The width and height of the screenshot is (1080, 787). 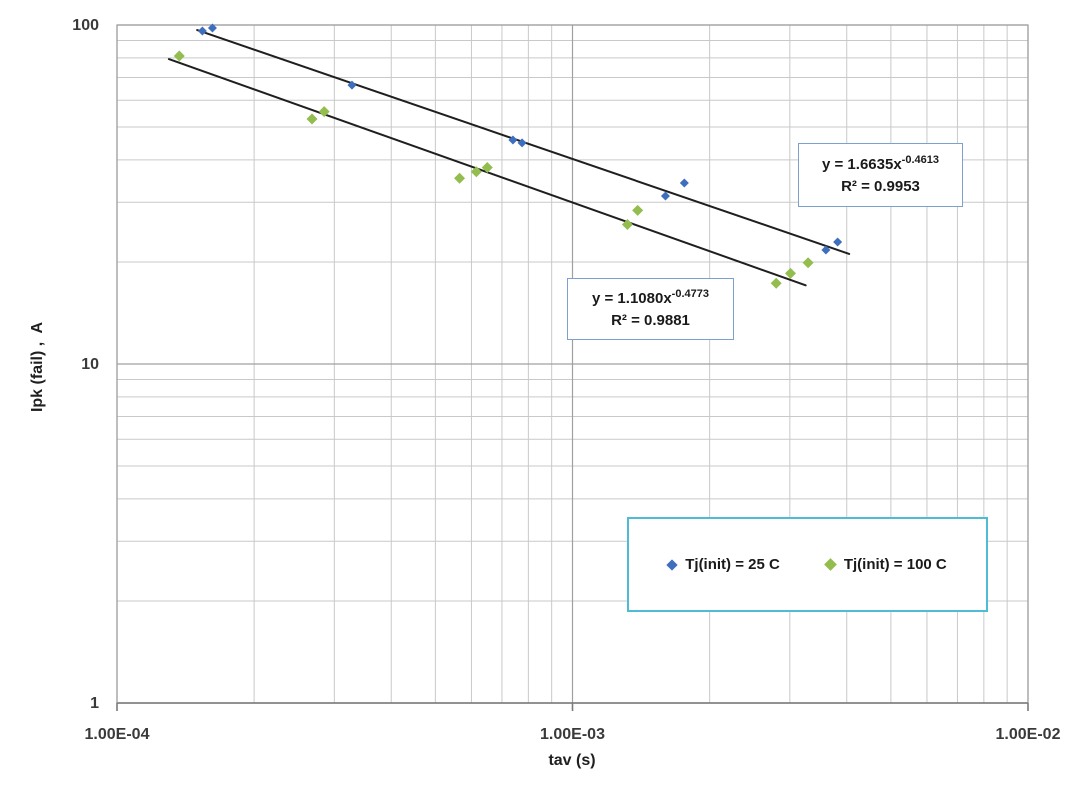 What do you see at coordinates (572, 760) in the screenshot?
I see `x-axis-title: tav (s)` at bounding box center [572, 760].